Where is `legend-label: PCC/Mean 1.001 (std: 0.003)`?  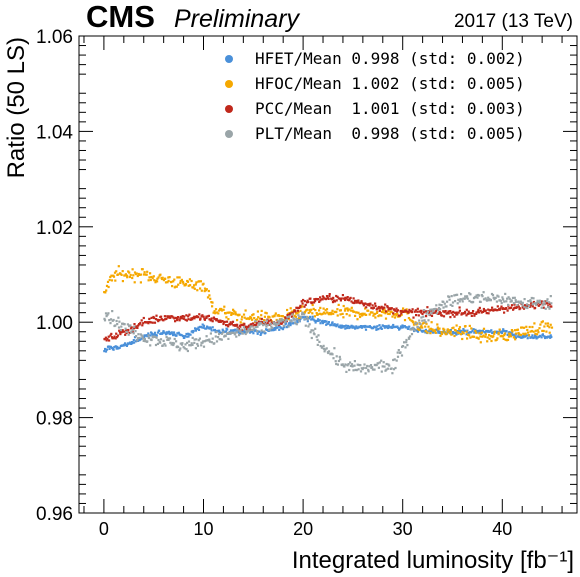
legend-label: PCC/Mean 1.001 (std: 0.003) is located at coordinates (390, 108).